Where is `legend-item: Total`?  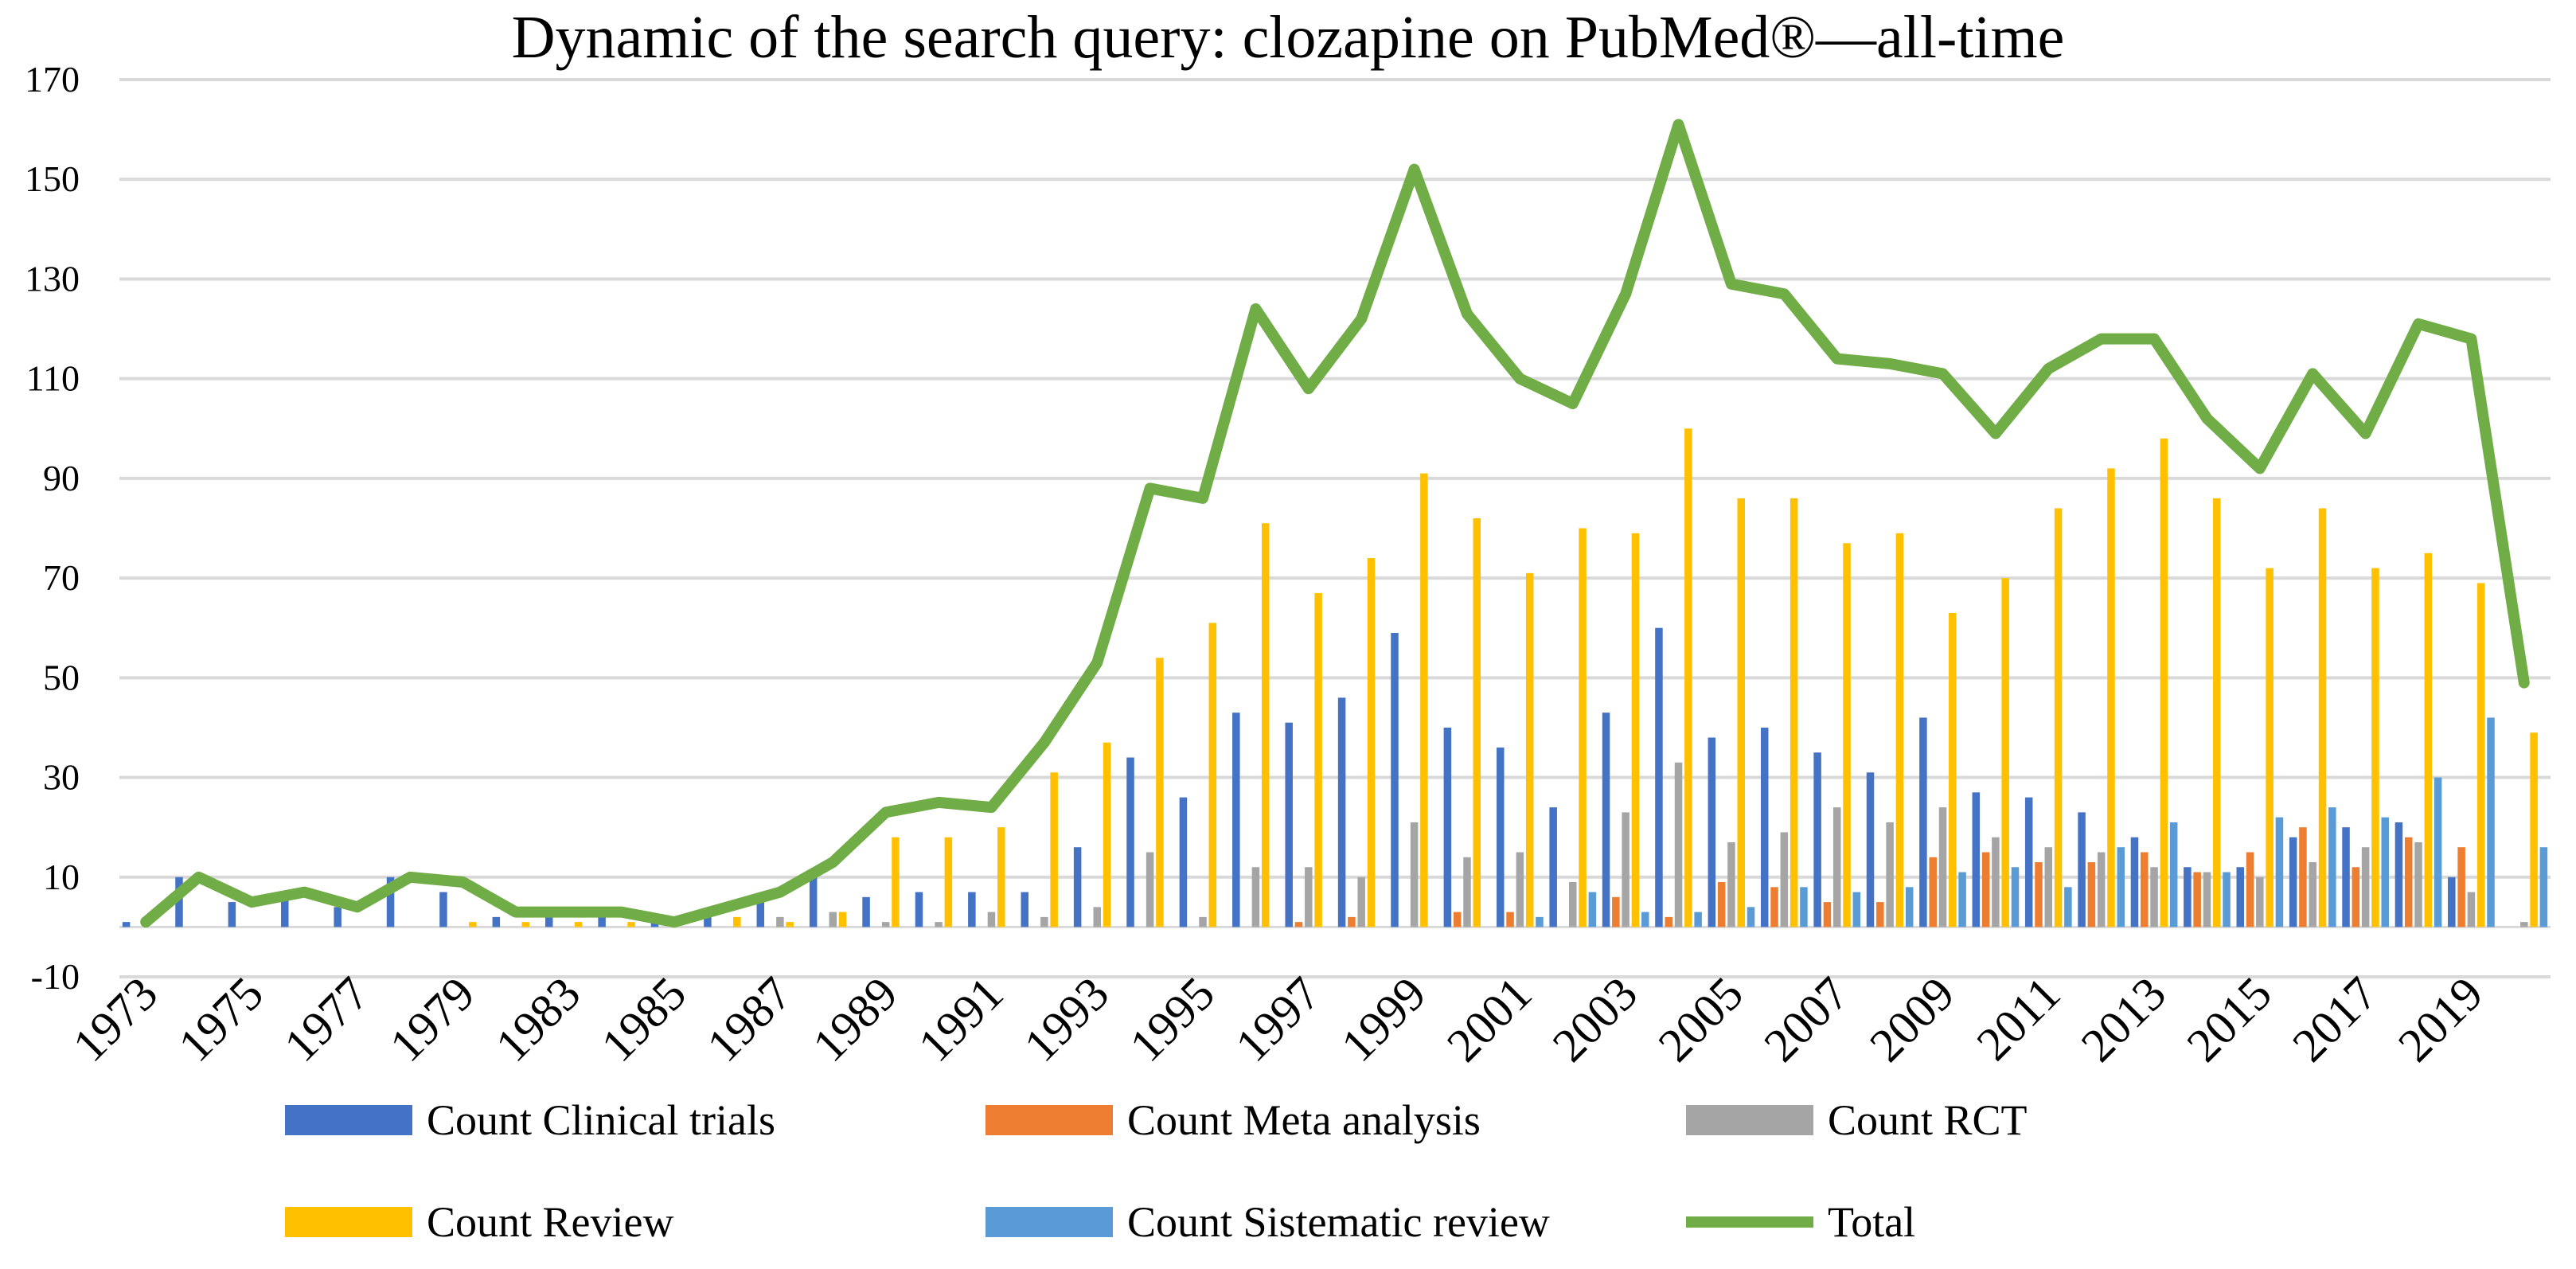 legend-item: Total is located at coordinates (1800, 1222).